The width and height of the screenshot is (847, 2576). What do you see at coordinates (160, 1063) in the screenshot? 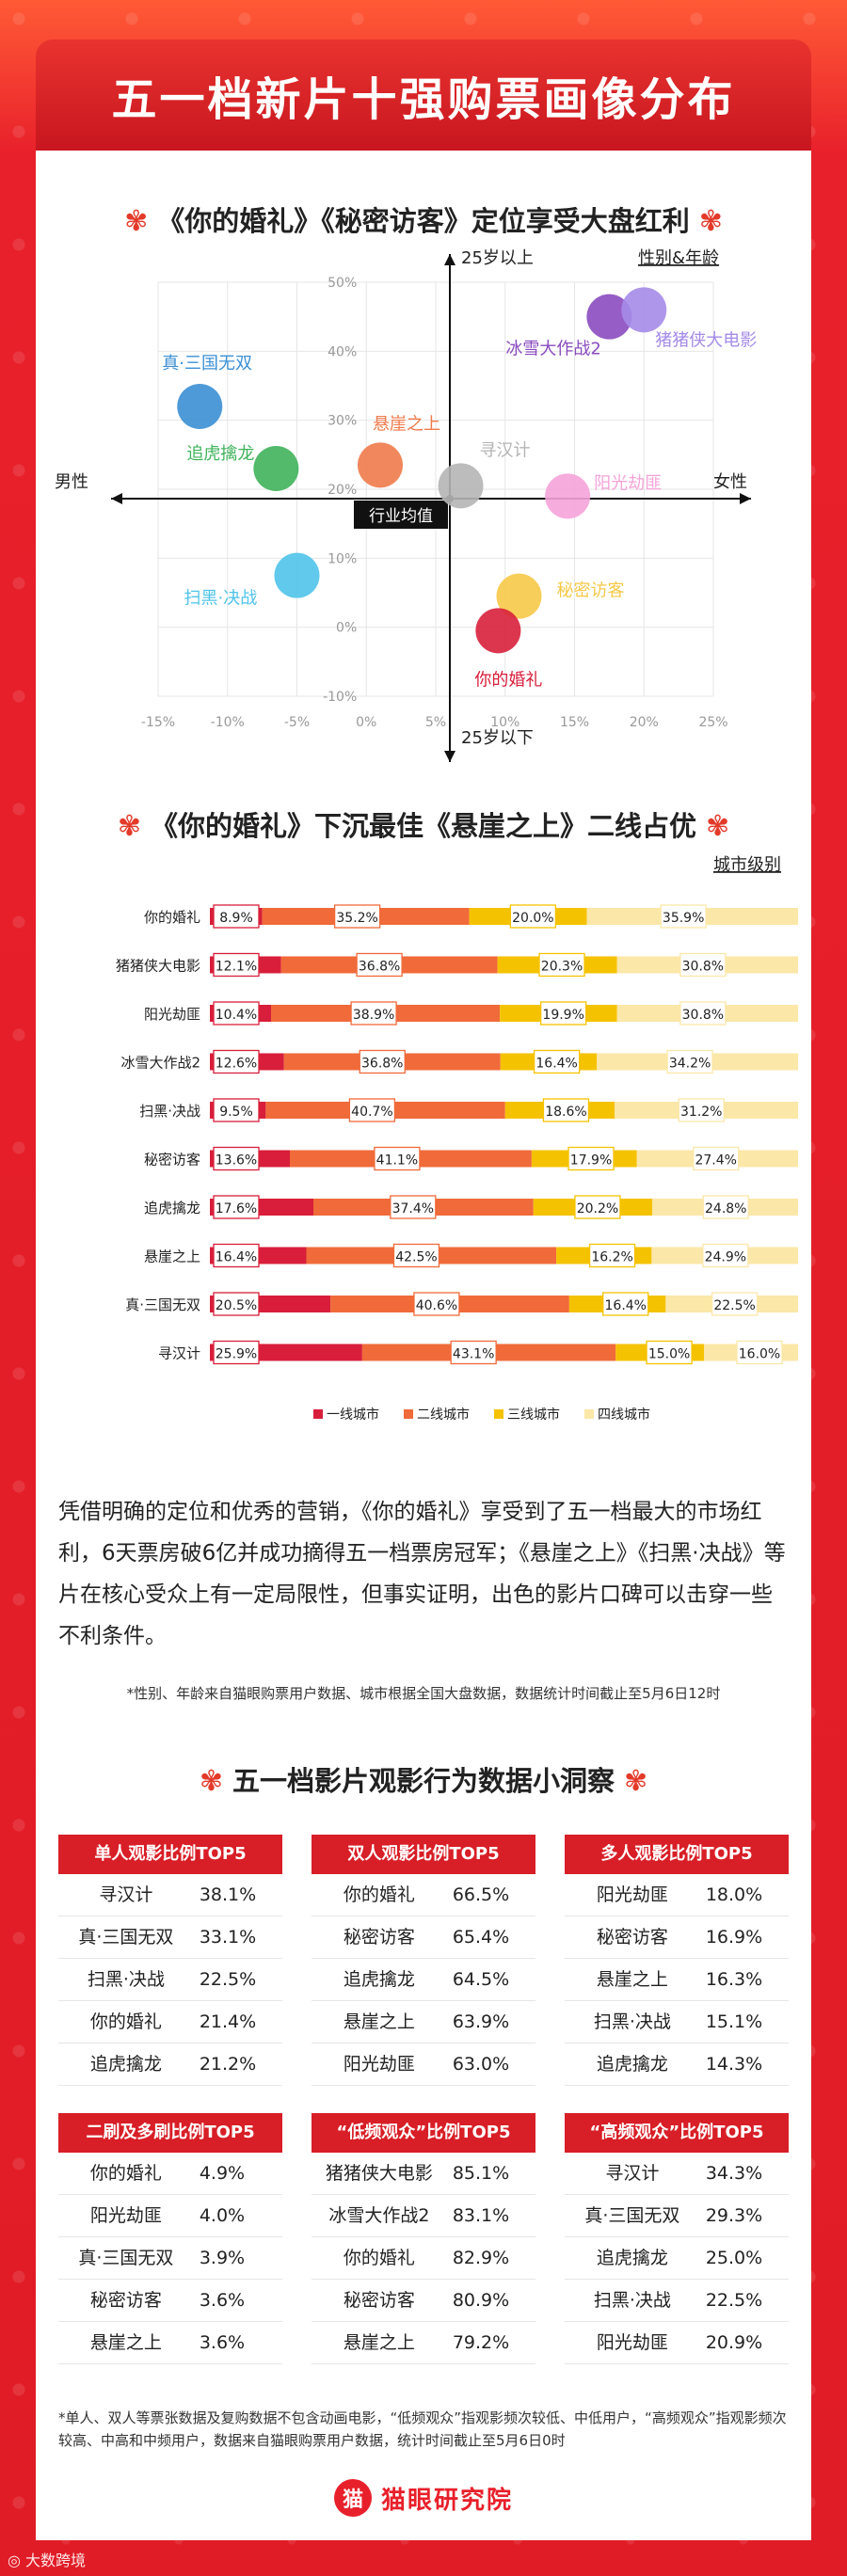
I see `bar-category-label: 冰雪大作战2` at bounding box center [160, 1063].